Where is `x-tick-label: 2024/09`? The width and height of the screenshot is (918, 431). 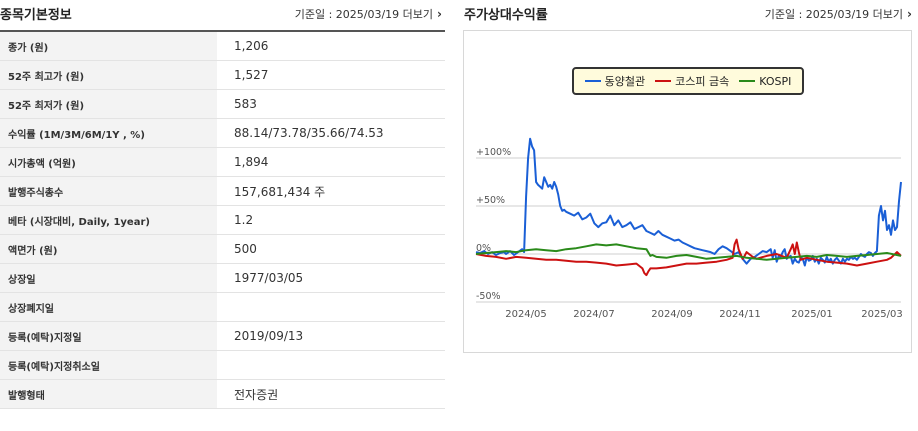 x-tick-label: 2024/09 is located at coordinates (672, 314).